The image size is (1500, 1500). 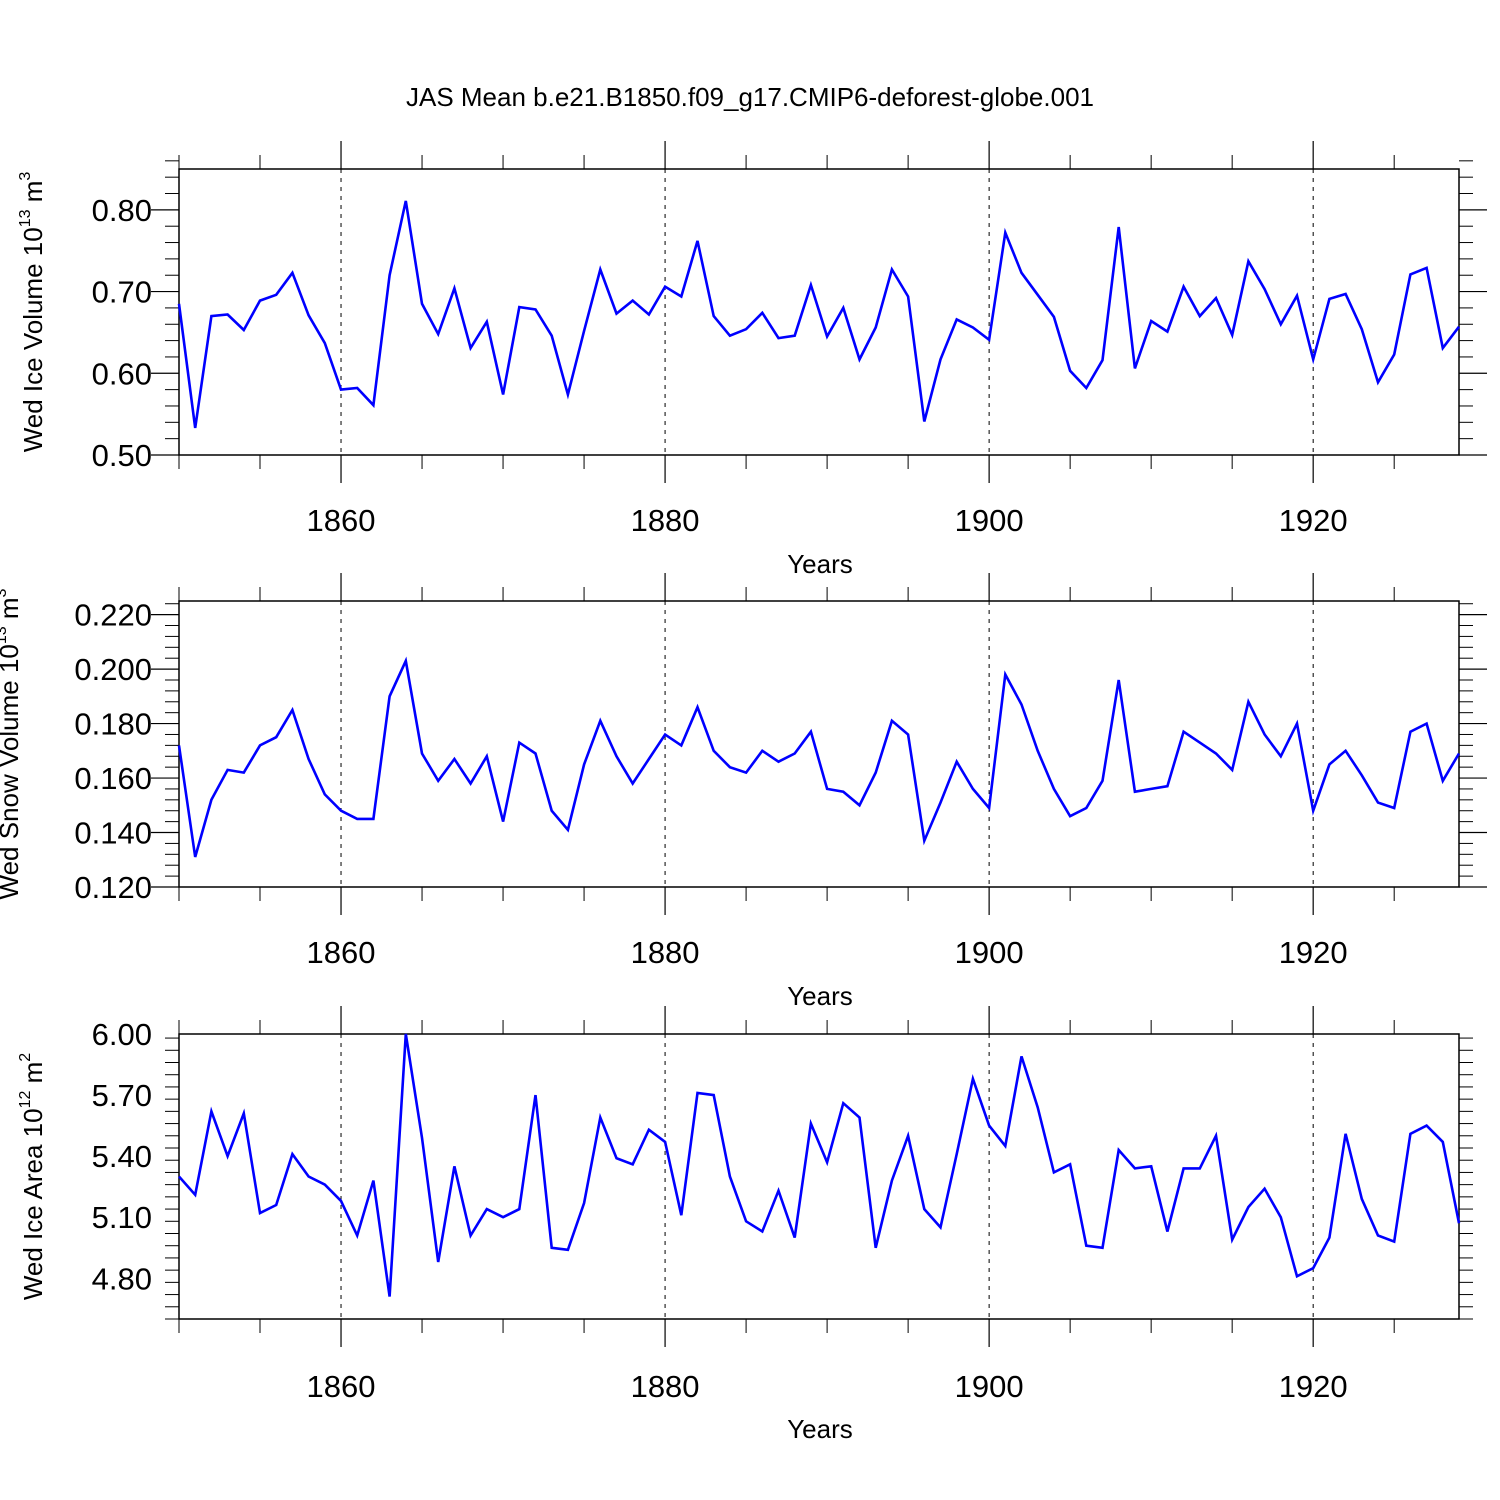 I want to click on y-tick-label: 0.180, so click(x=113, y=724).